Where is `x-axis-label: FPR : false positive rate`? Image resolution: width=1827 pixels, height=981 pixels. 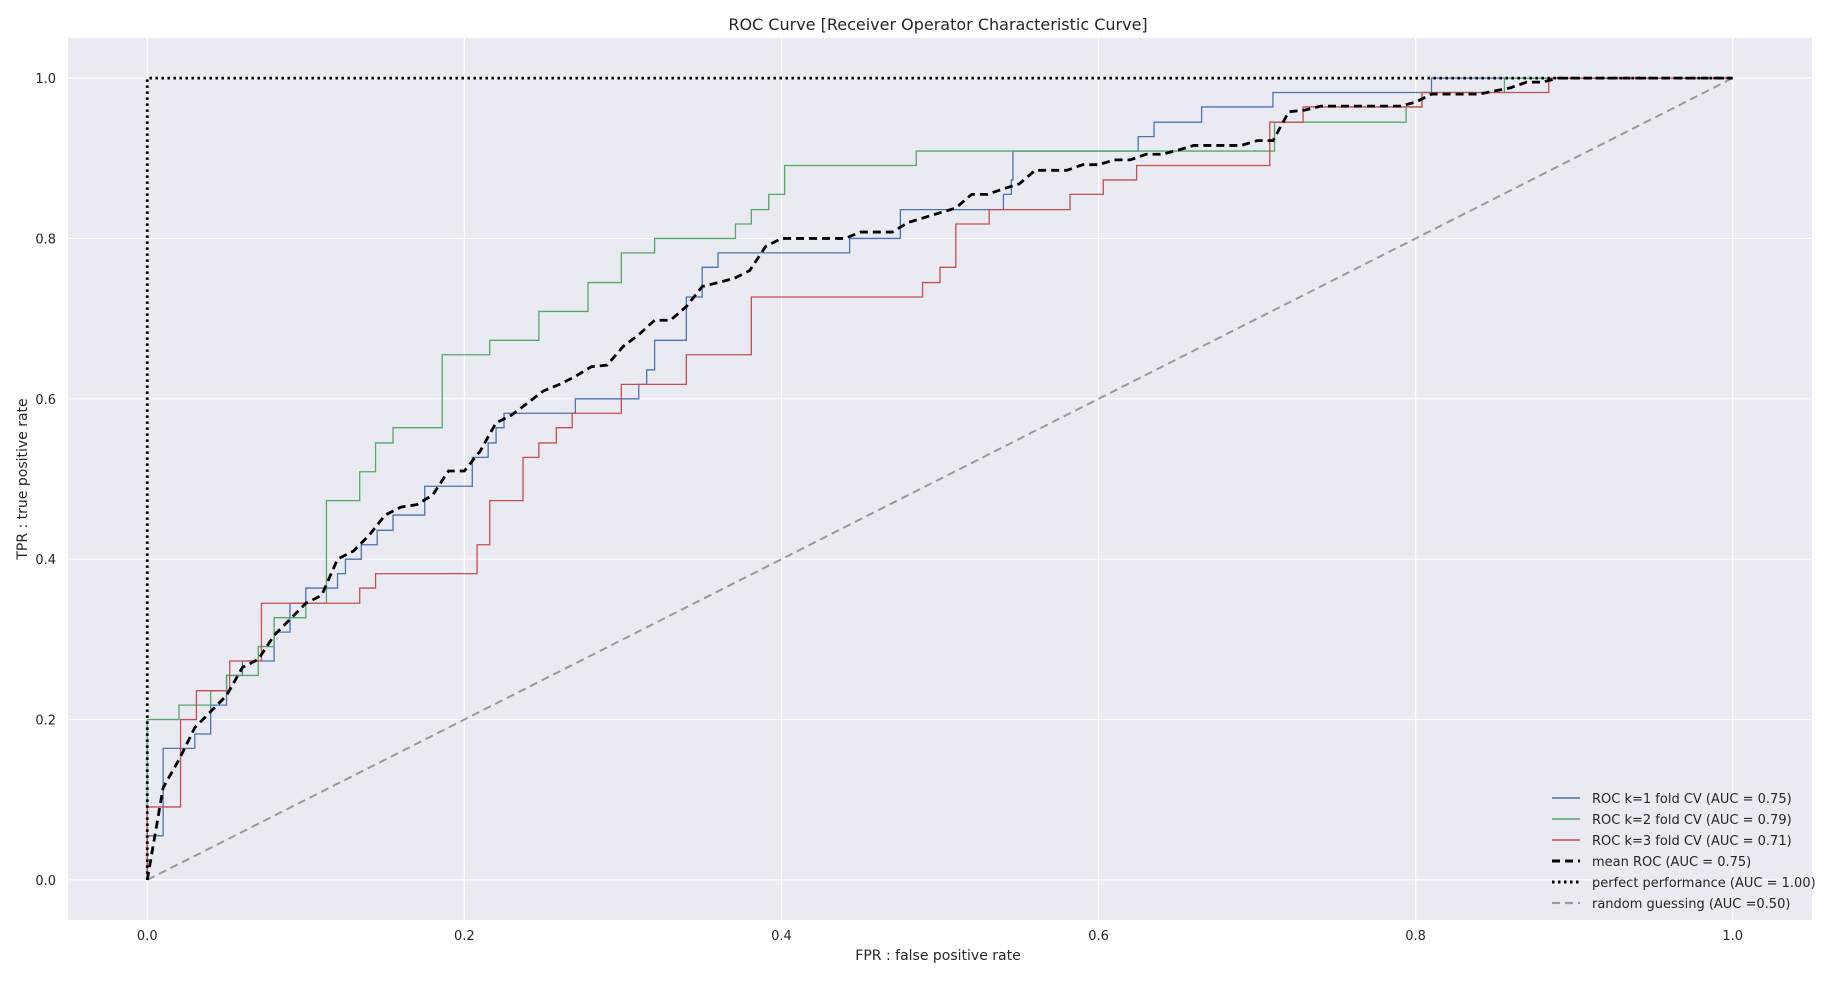
x-axis-label: FPR : false positive rate is located at coordinates (937, 956).